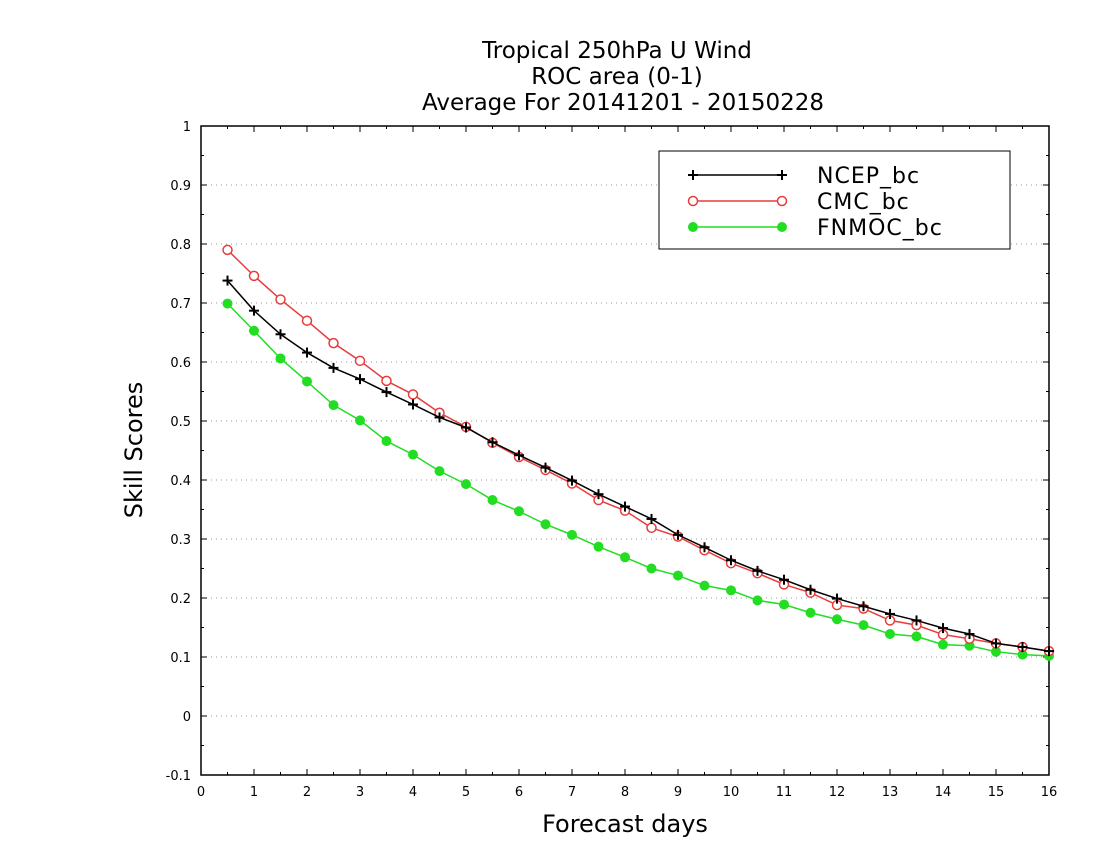 This screenshot has width=1100, height=850. Describe the element at coordinates (187, 717) in the screenshot. I see `y-tick-label: 0` at that location.